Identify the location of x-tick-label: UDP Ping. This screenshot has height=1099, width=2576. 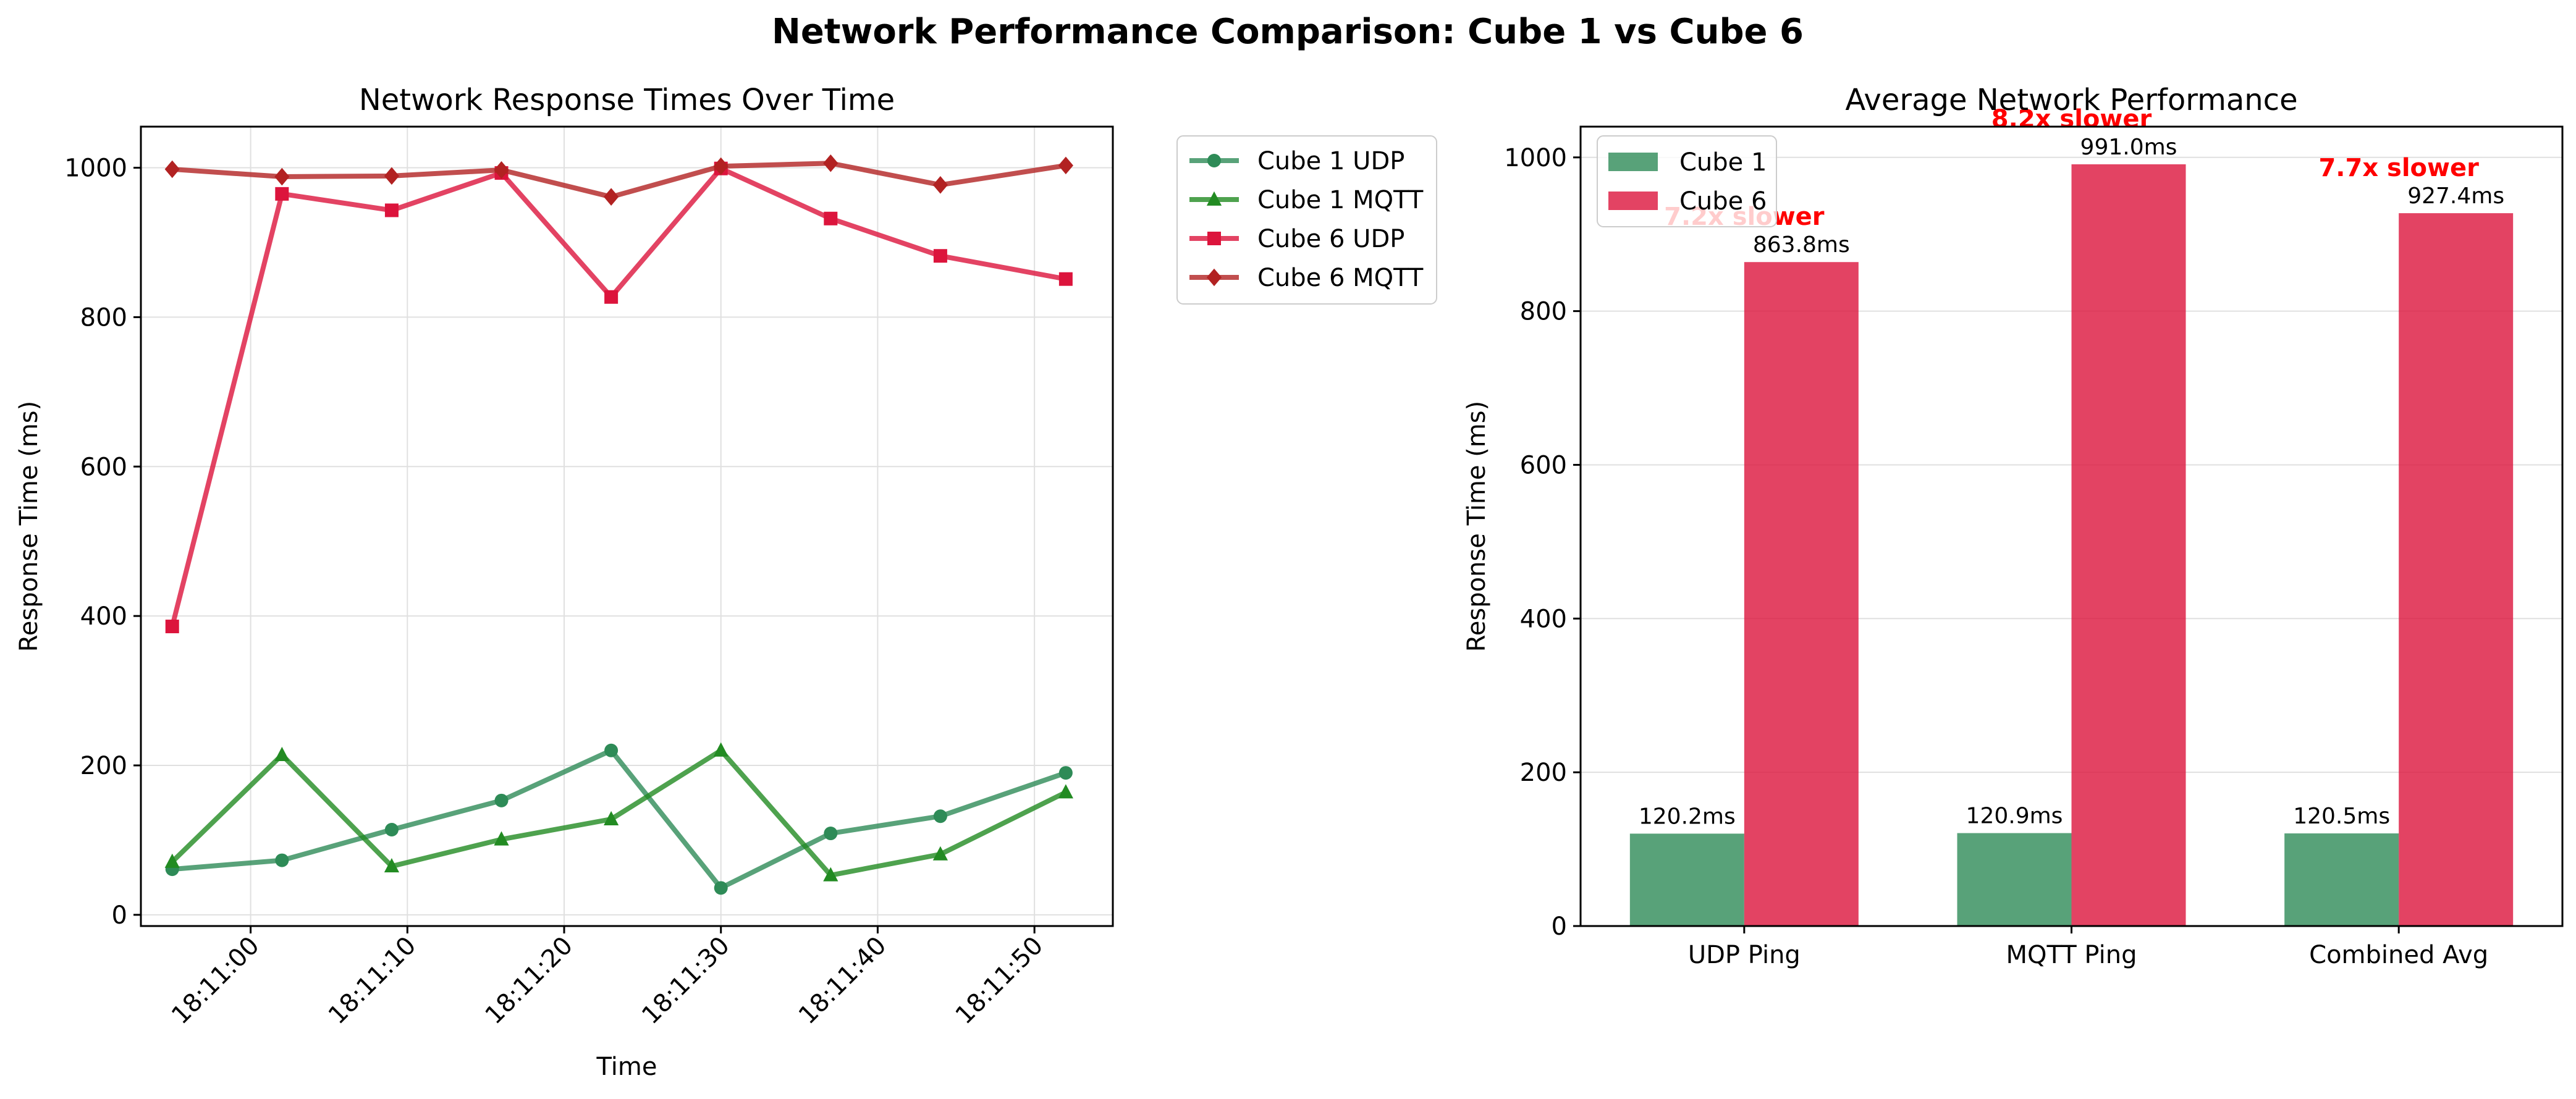
(1744, 955).